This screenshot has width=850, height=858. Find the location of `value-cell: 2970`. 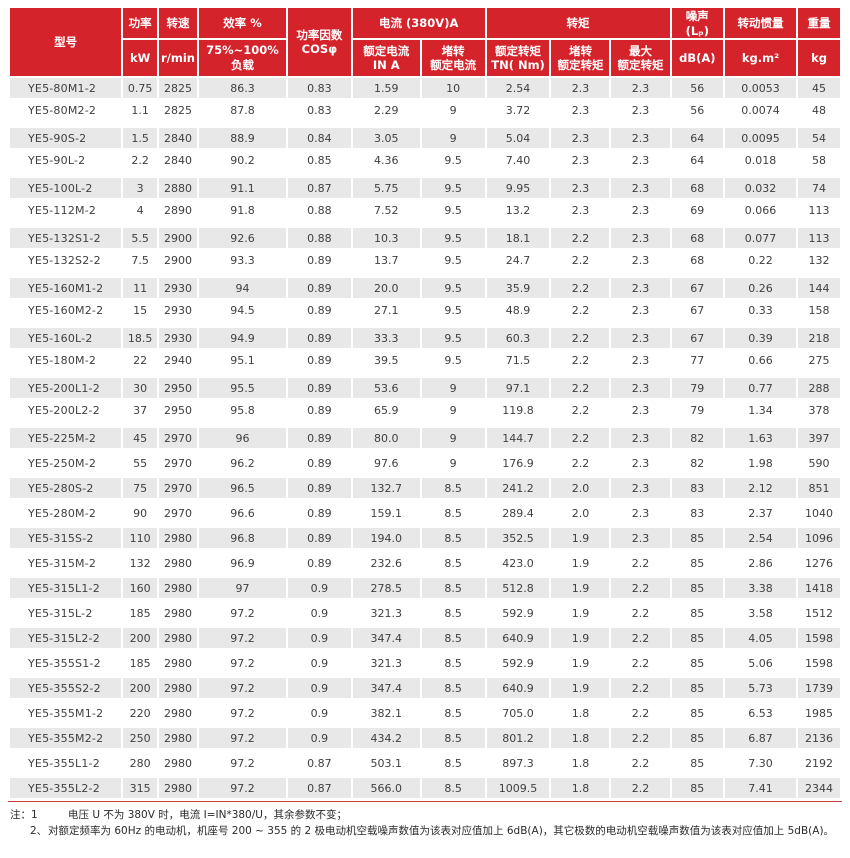

value-cell: 2970 is located at coordinates (178, 463).